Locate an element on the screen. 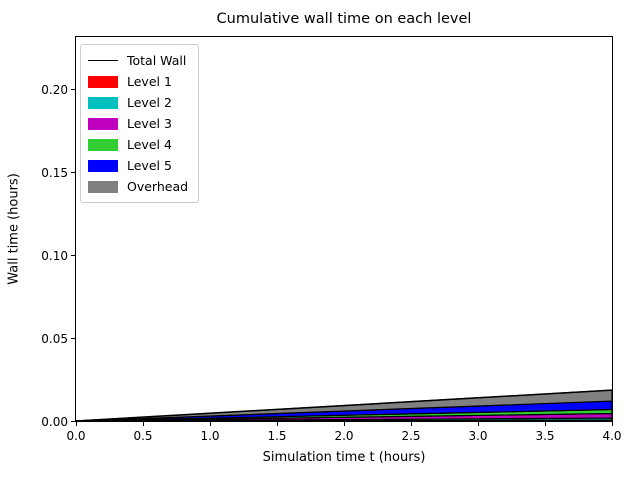 The height and width of the screenshot is (480, 640). x-tick-label: 0.0 is located at coordinates (76, 436).